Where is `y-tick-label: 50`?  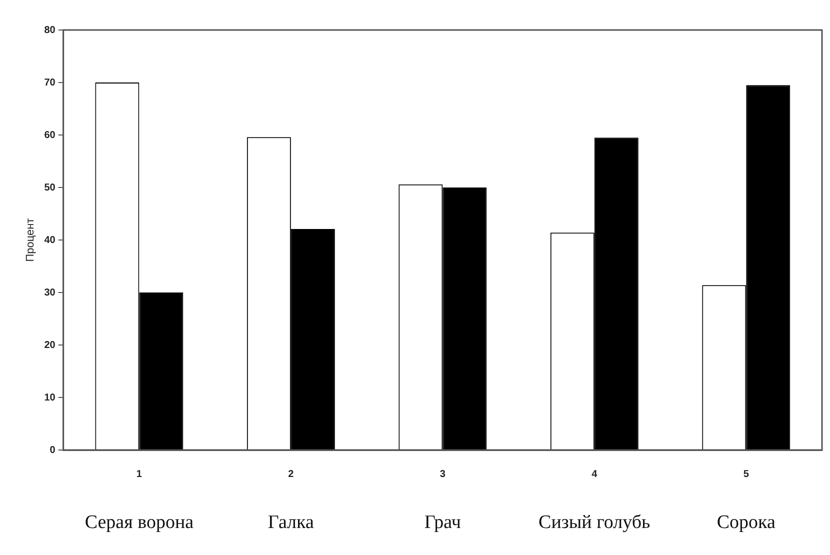 y-tick-label: 50 is located at coordinates (50, 188).